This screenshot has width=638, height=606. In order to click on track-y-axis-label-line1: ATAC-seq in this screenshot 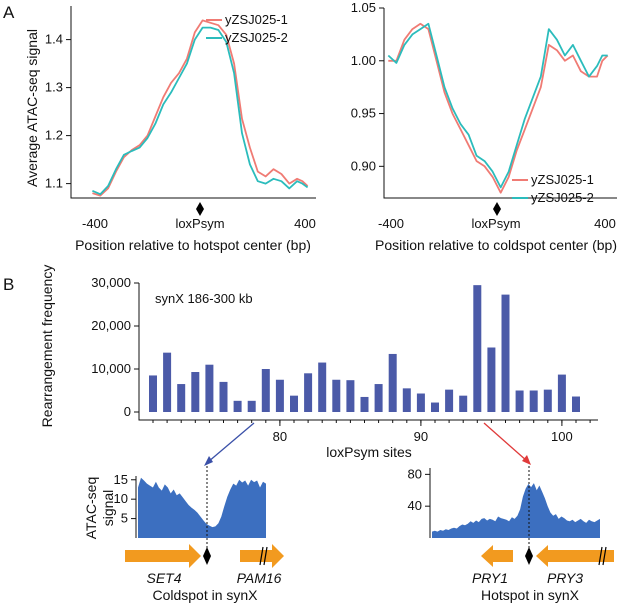, I will do `click(91, 508)`.